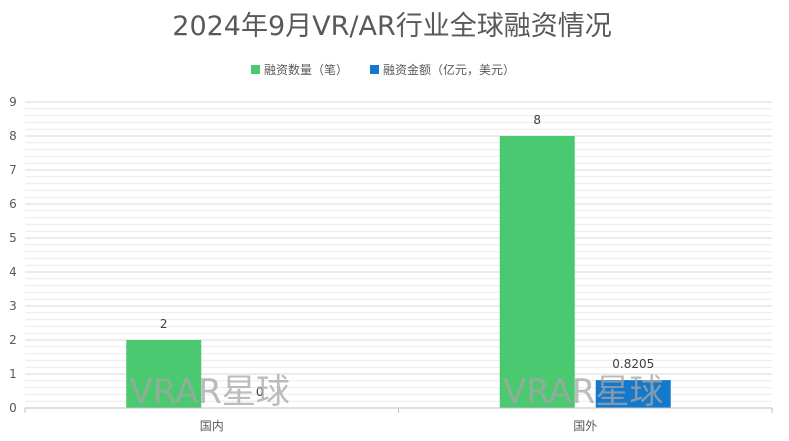 Image resolution: width=789 pixels, height=441 pixels. Describe the element at coordinates (633, 394) in the screenshot. I see `bar-amount` at that location.